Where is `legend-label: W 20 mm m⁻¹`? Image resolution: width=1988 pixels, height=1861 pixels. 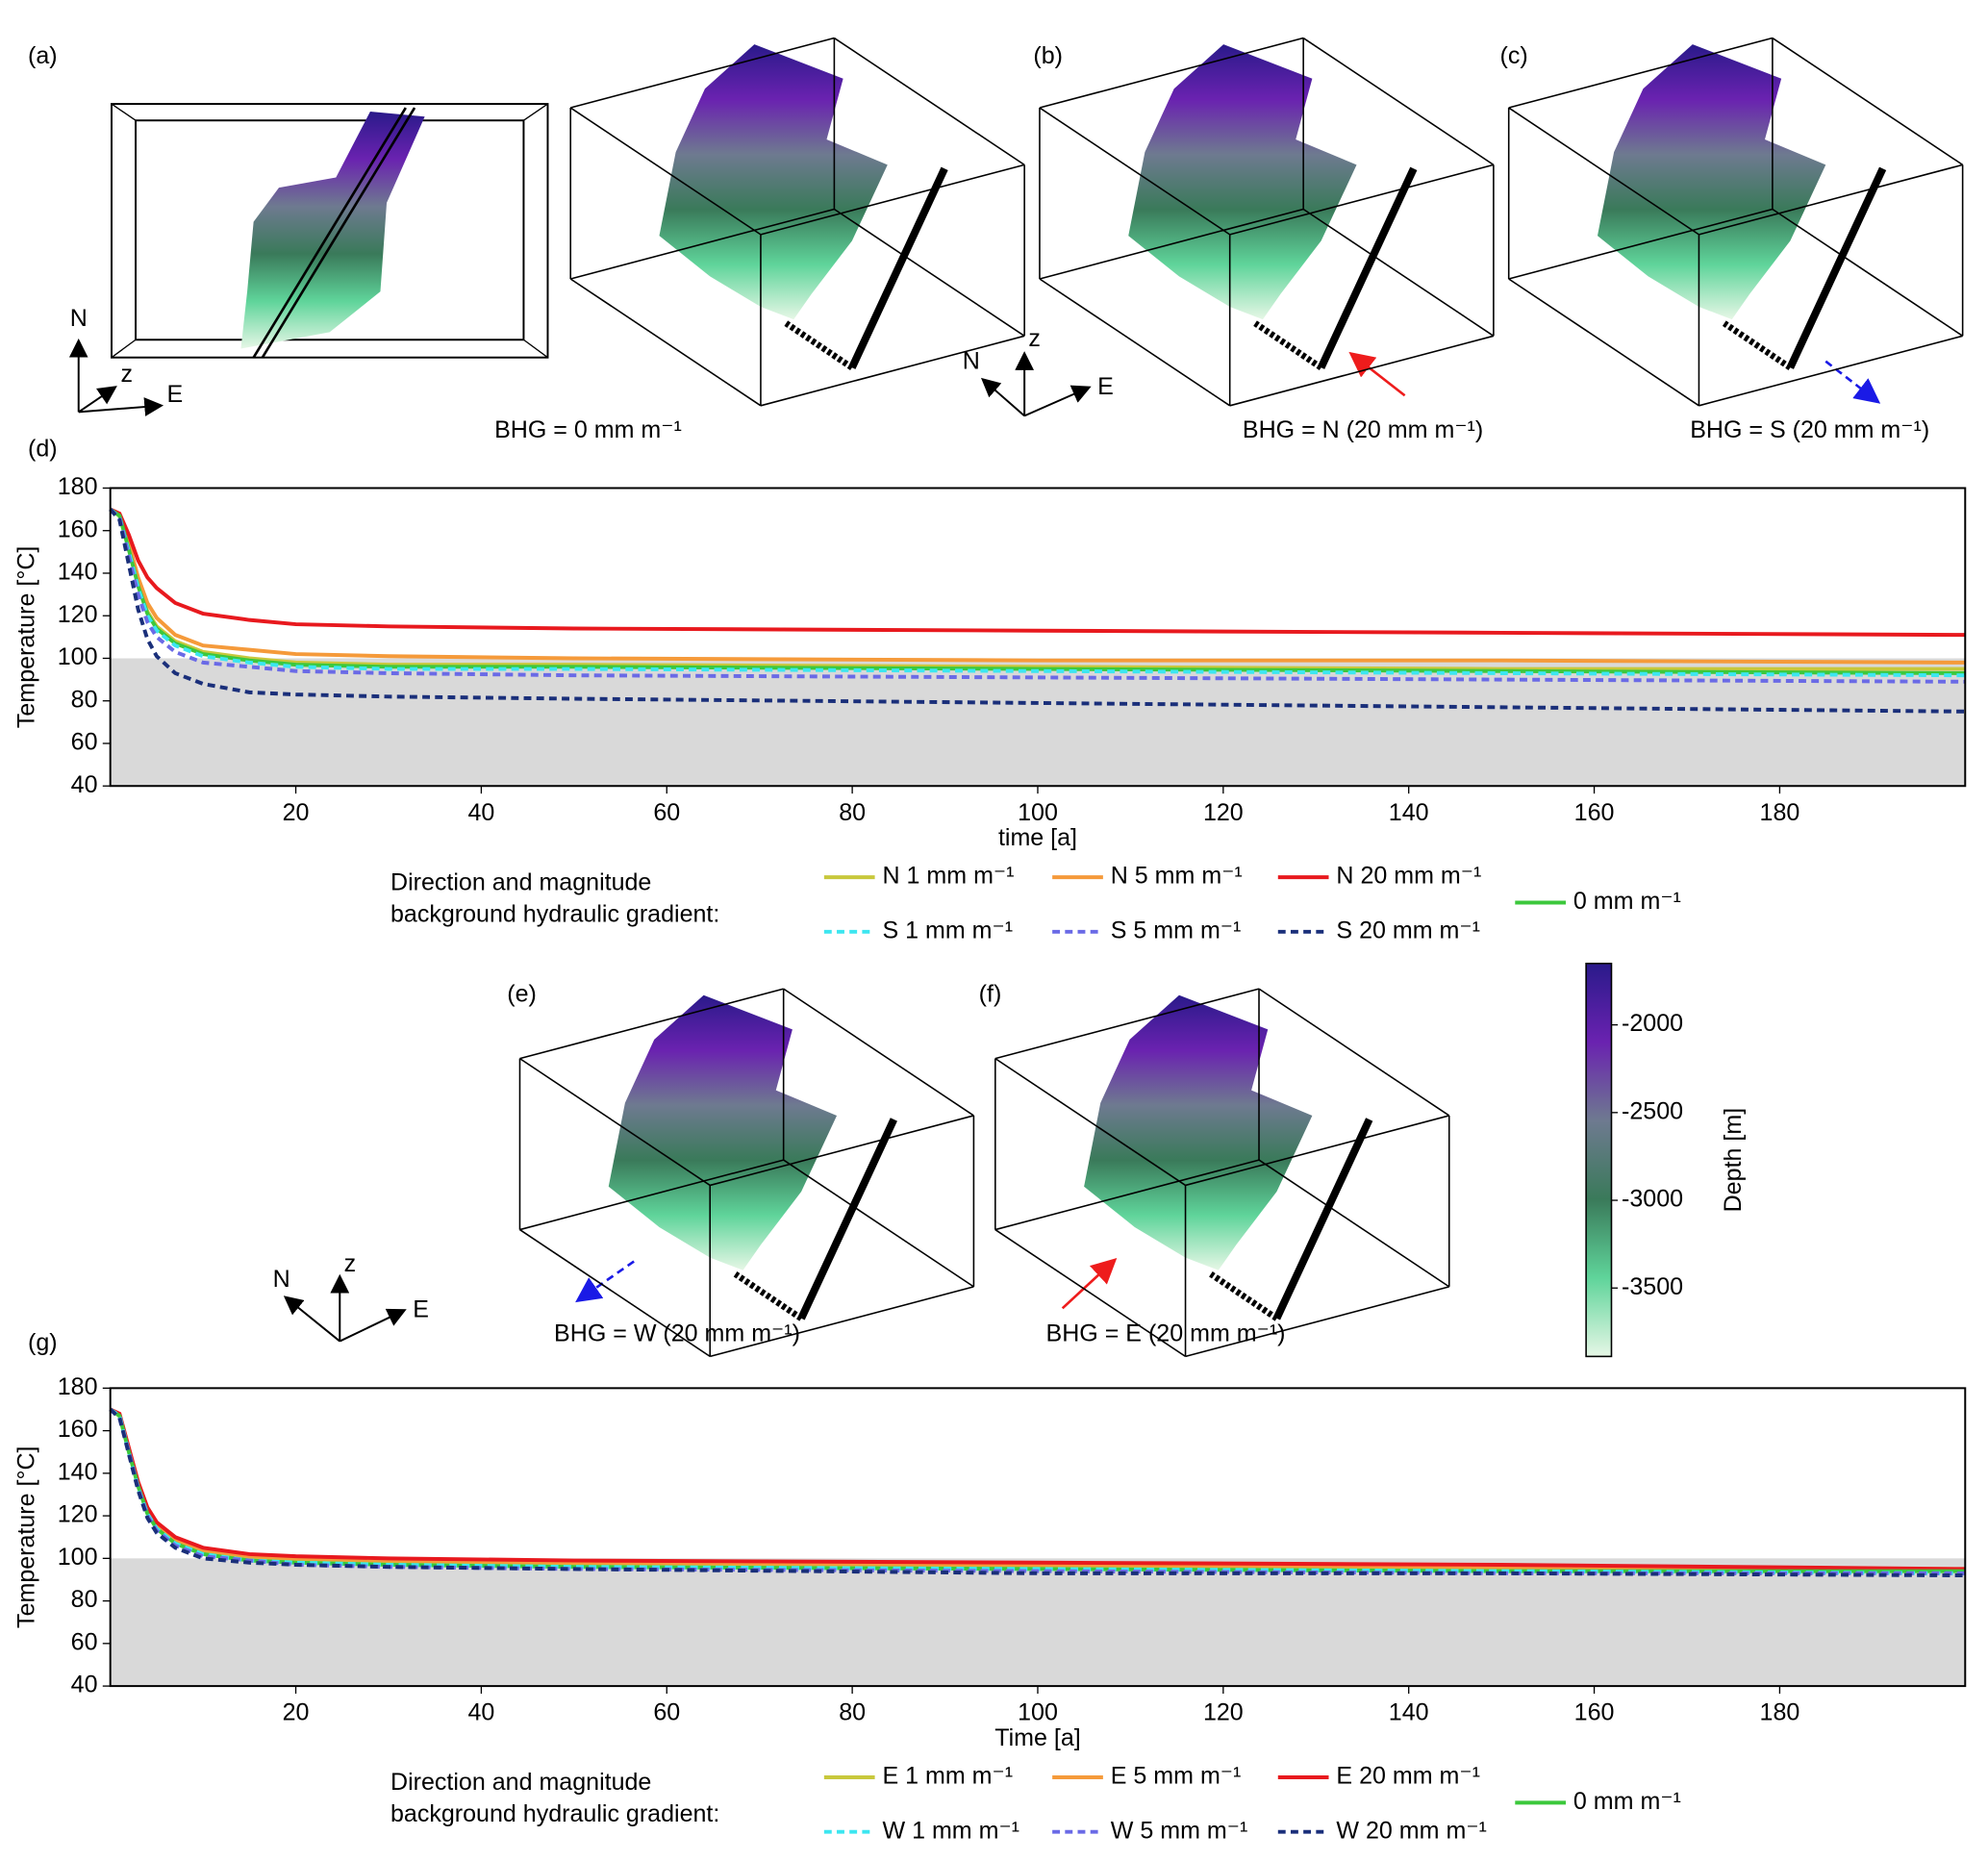 legend-label: W 20 mm m⁻¹ is located at coordinates (1411, 1830).